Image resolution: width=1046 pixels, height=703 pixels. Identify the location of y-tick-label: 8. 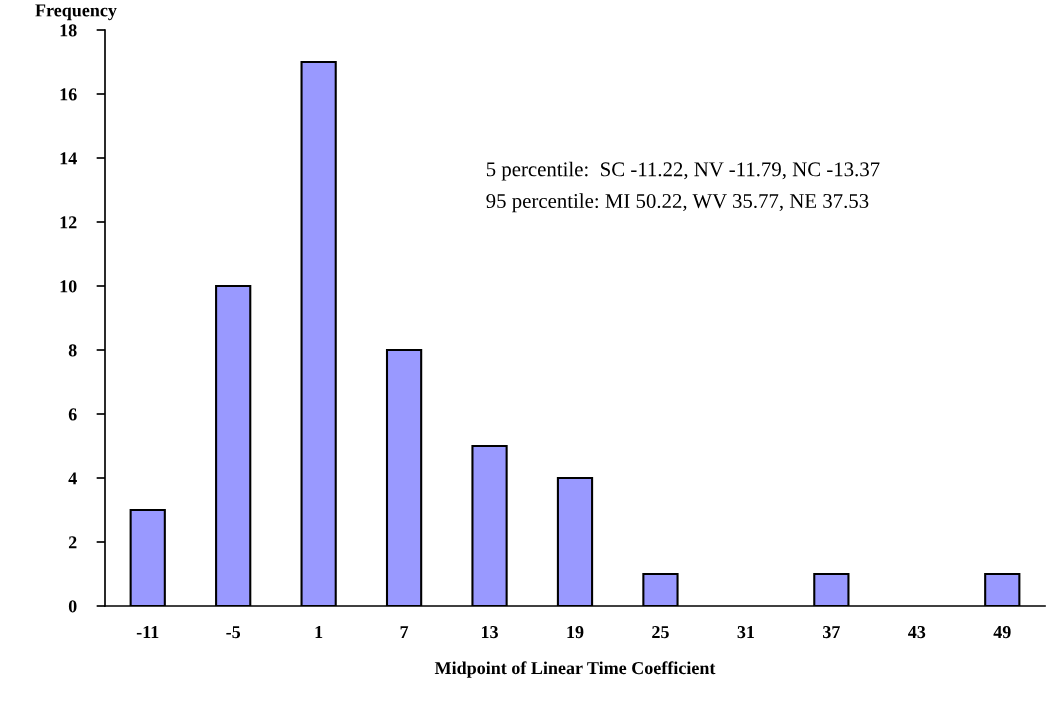
(72, 350).